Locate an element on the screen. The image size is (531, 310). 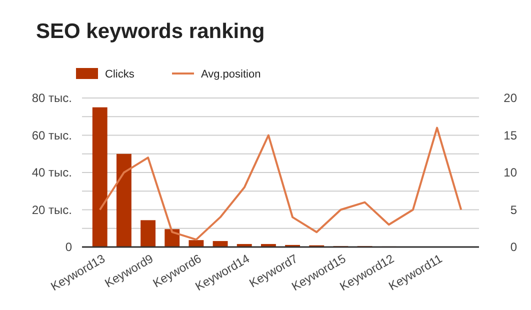
y-tick-label: 20 тыс. is located at coordinates (52, 209).